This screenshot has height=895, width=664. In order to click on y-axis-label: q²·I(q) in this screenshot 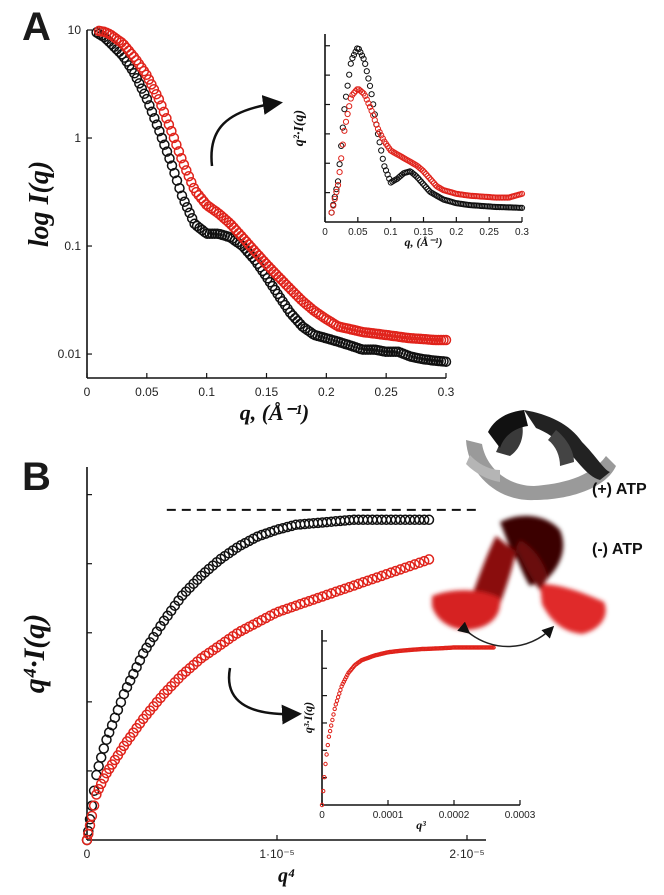, I will do `click(299, 128)`.